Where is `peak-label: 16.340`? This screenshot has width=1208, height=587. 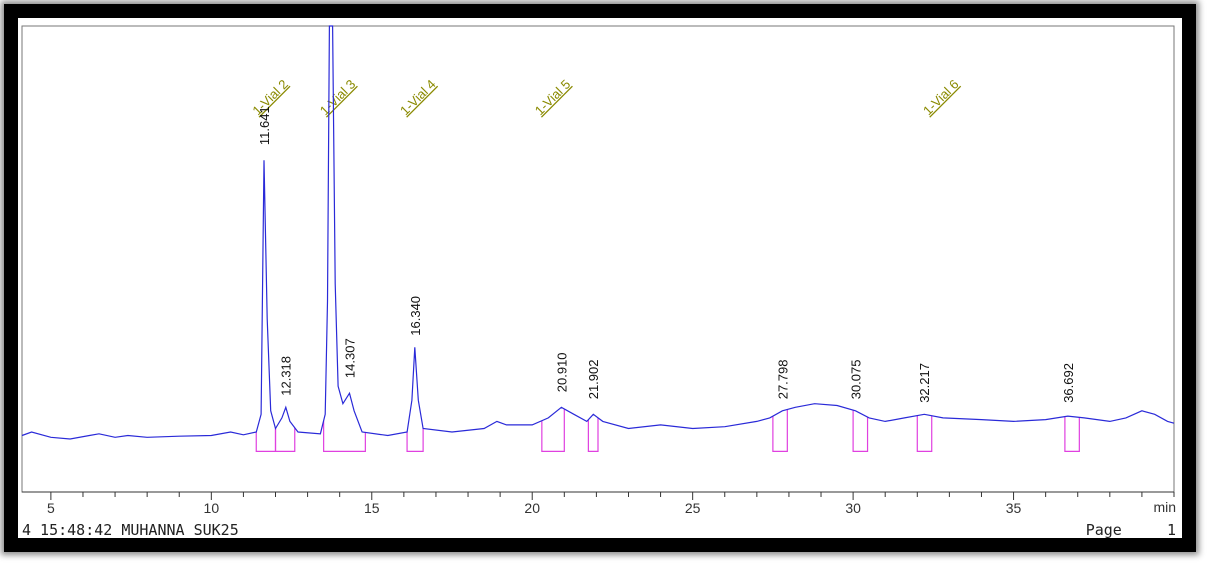 peak-label: 16.340 is located at coordinates (415, 316).